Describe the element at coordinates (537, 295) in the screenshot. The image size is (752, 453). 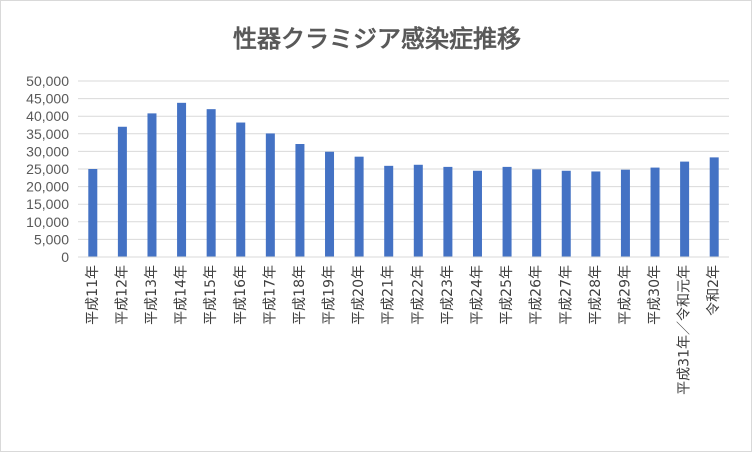
I see `x-category-label: 平成26年` at that location.